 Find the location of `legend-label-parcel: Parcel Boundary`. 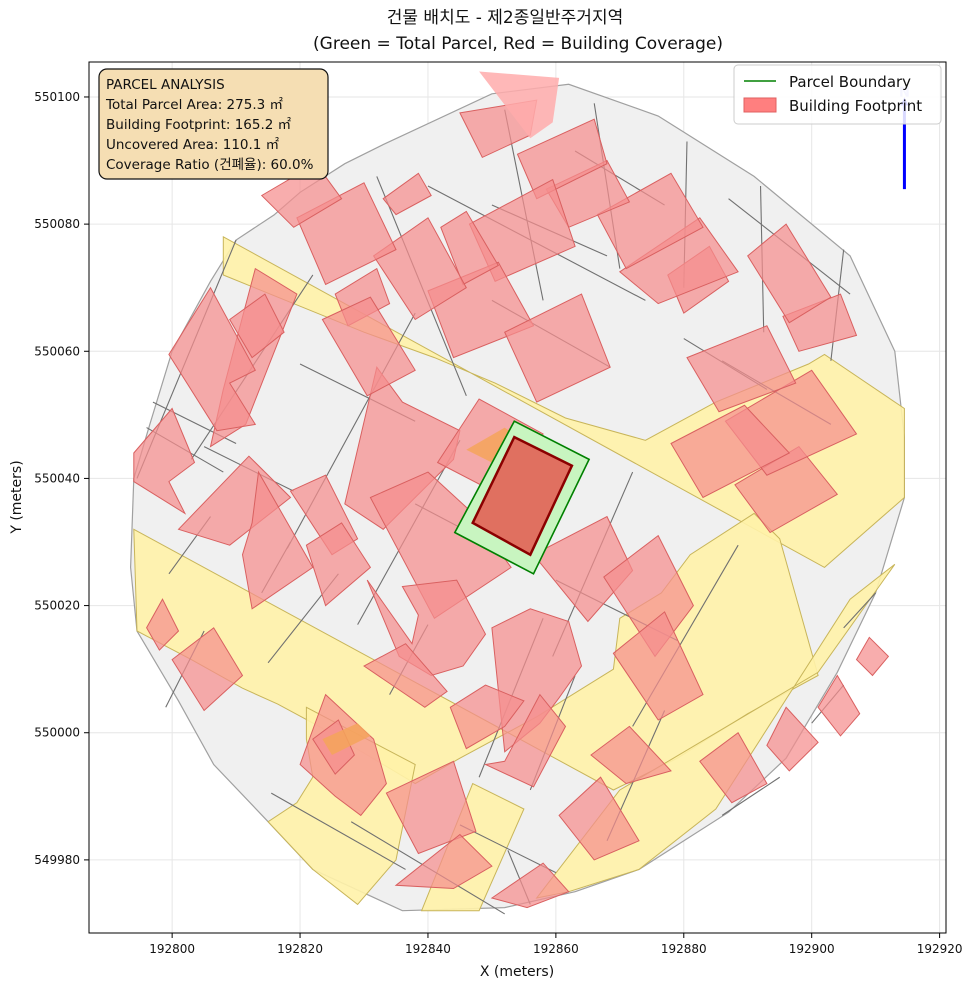

legend-label-parcel: Parcel Boundary is located at coordinates (850, 82).